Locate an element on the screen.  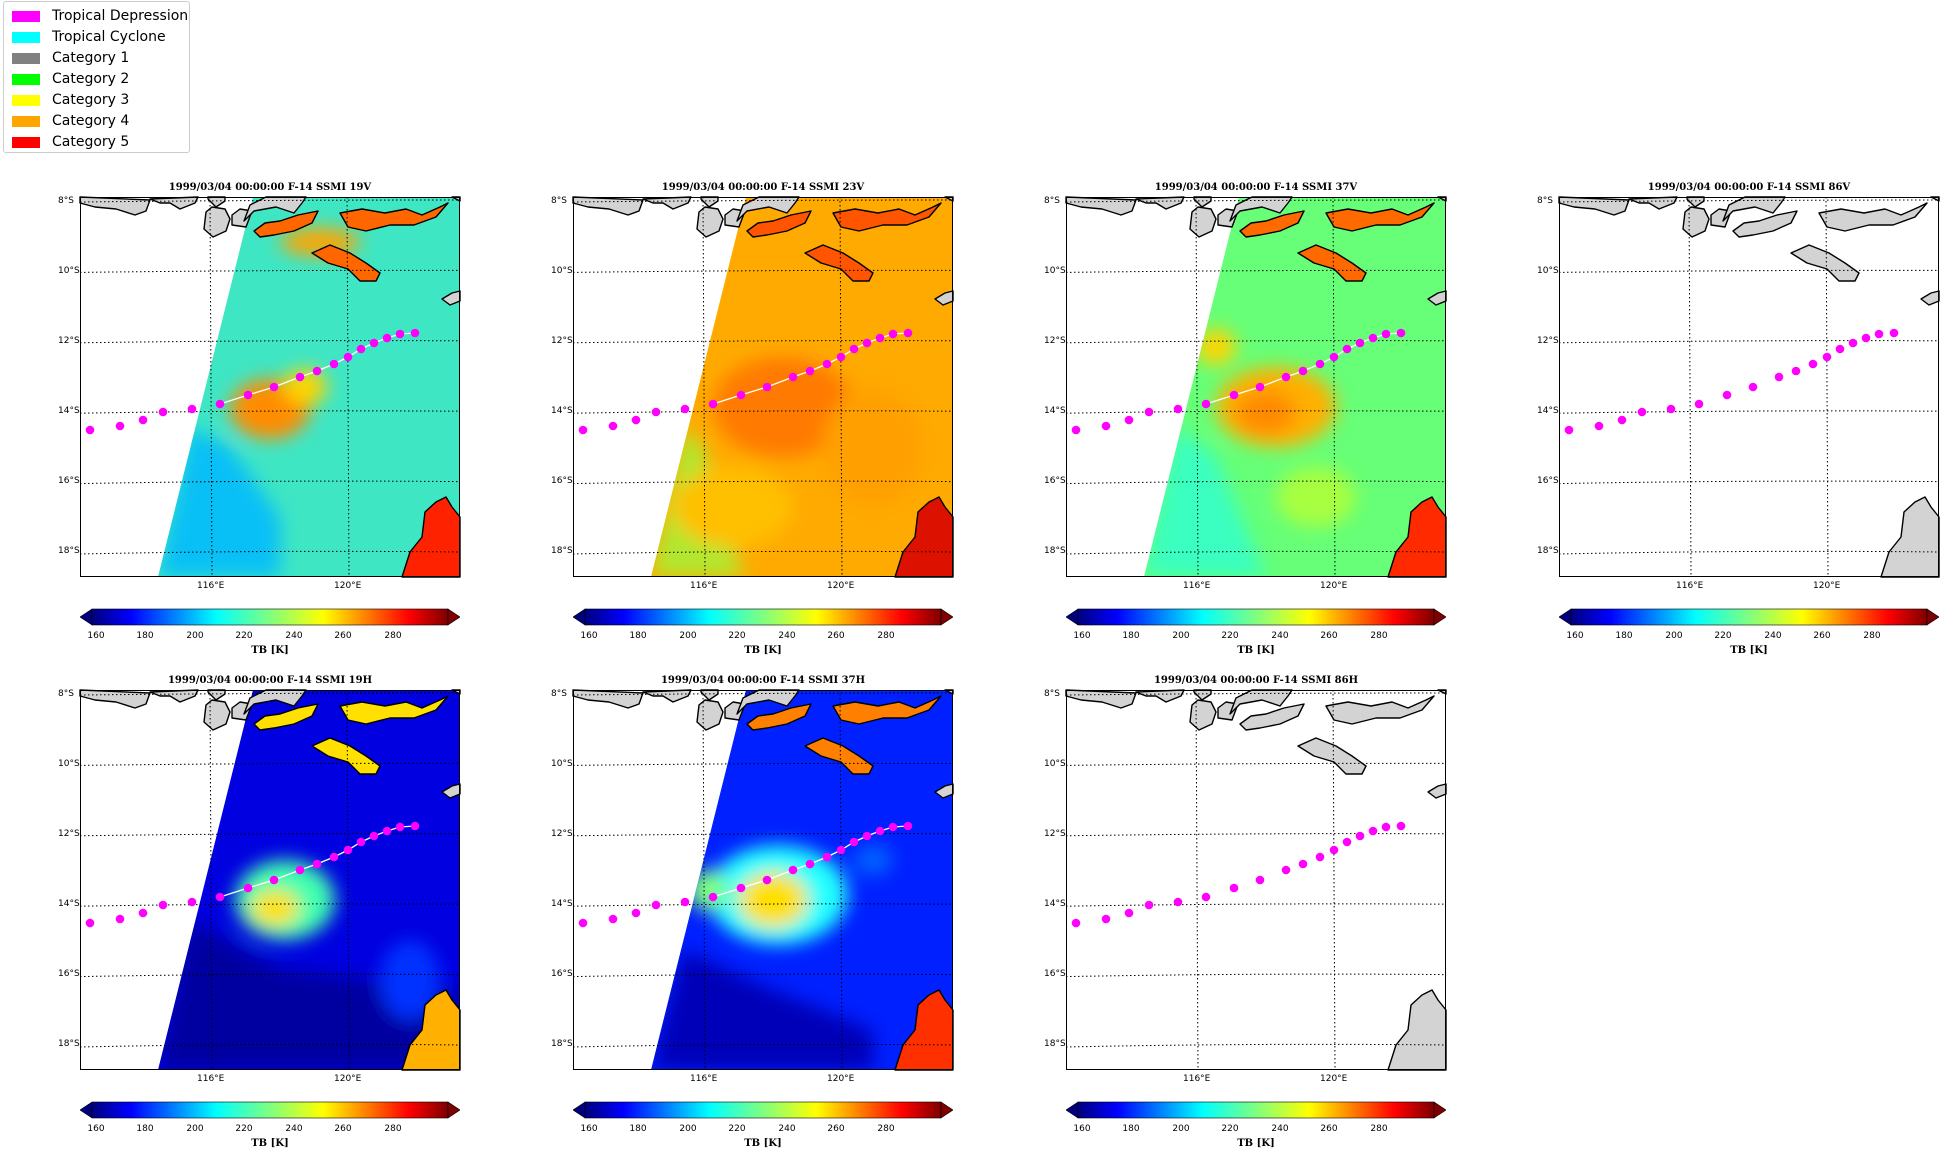
colorbar-tick-label: 160 is located at coordinates (1575, 636).